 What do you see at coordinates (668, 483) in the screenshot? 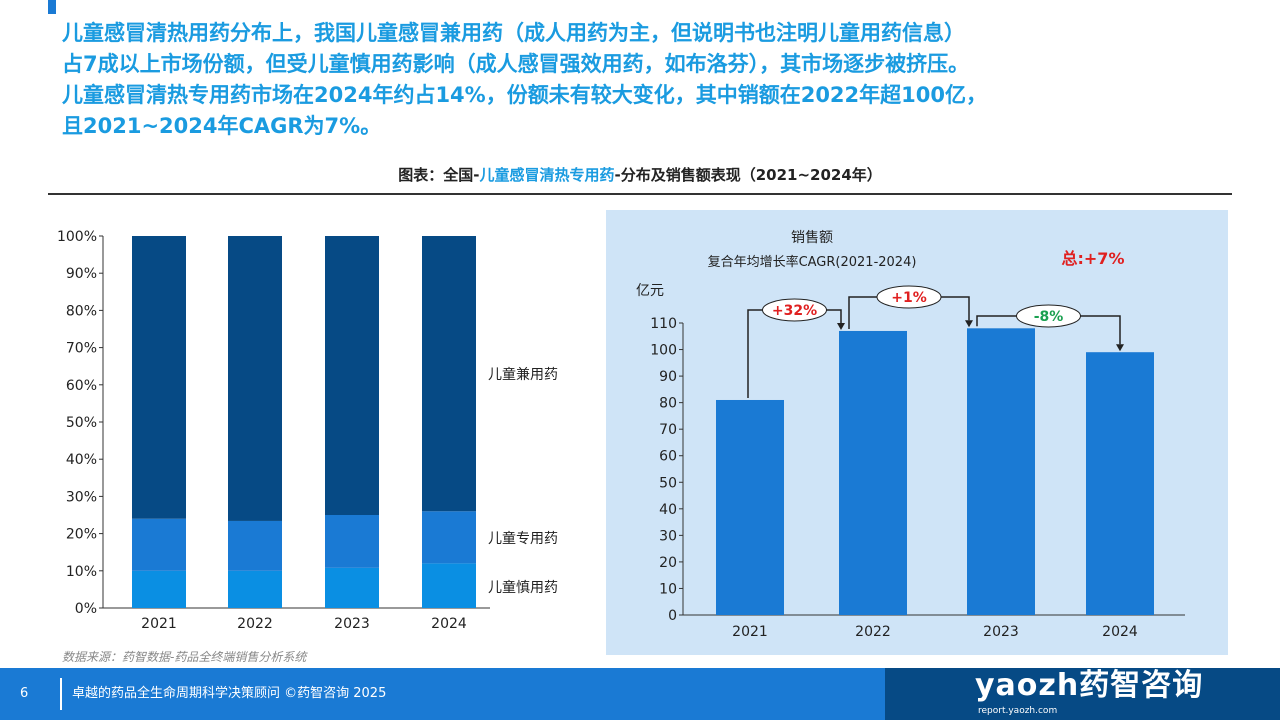
I see `y-tick-label: 50` at bounding box center [668, 483].